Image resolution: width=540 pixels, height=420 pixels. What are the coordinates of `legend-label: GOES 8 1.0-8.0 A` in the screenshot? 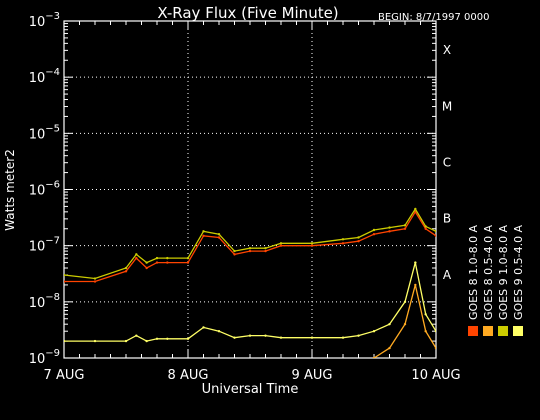 It's located at (473, 272).